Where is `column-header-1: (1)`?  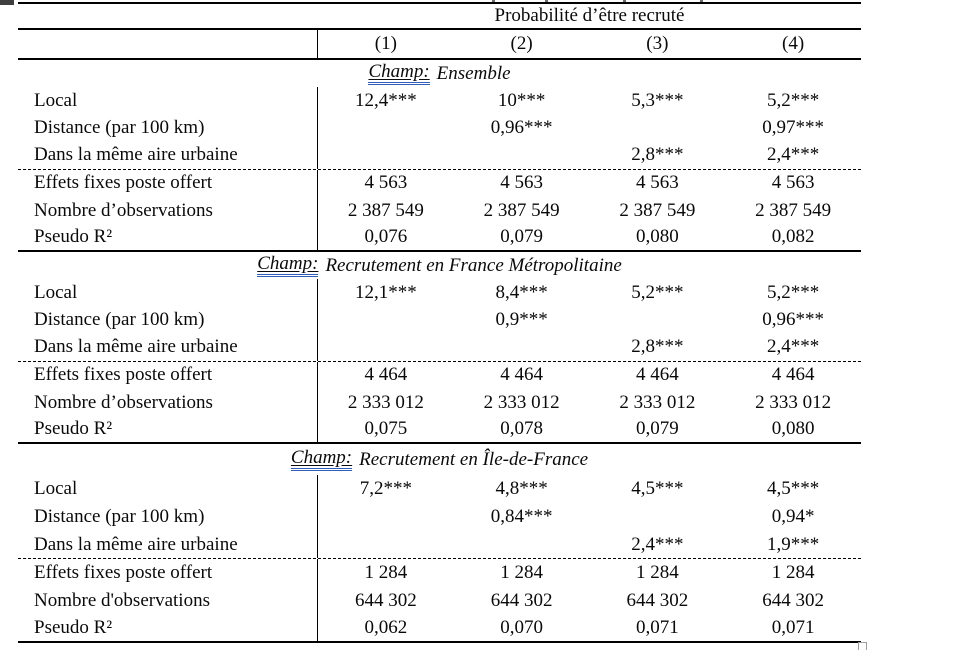
column-header-1: (1) is located at coordinates (385, 43).